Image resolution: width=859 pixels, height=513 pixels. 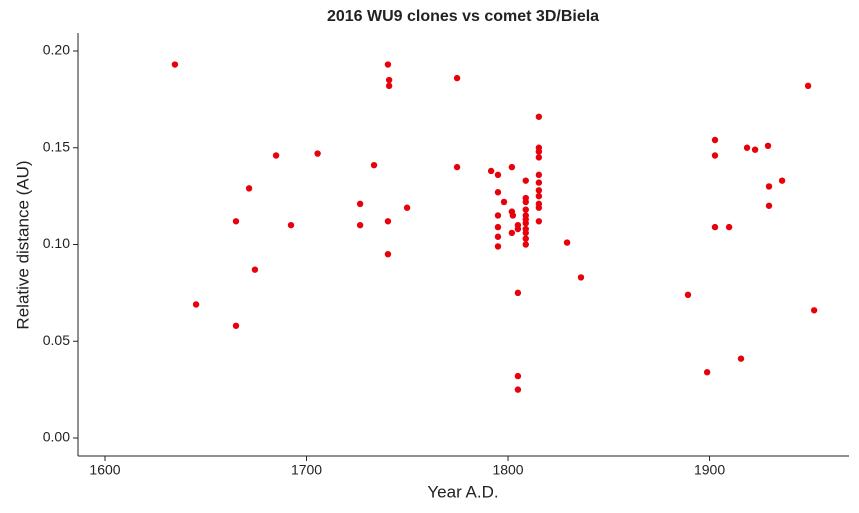 I want to click on x-tick-label: 1700, so click(x=306, y=470).